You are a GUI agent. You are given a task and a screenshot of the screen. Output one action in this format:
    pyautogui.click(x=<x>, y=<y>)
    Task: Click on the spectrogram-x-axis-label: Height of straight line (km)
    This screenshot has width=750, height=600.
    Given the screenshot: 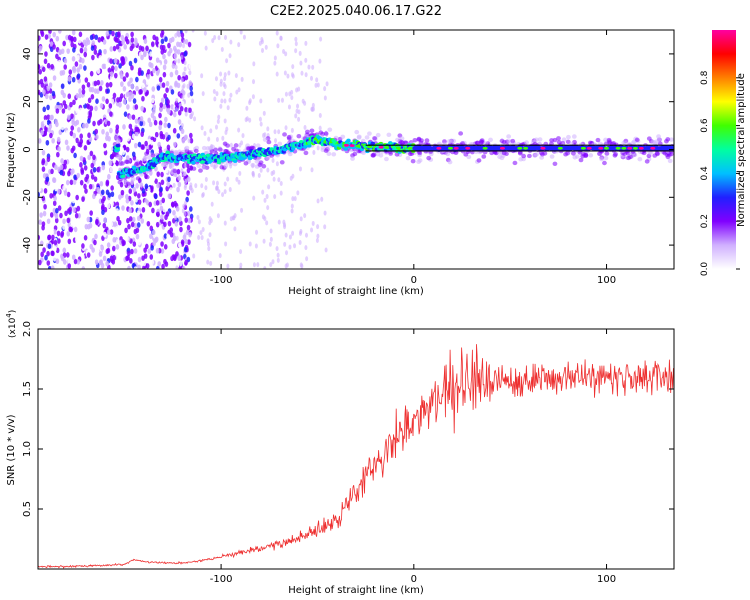 What is the action you would take?
    pyautogui.click(x=356, y=291)
    